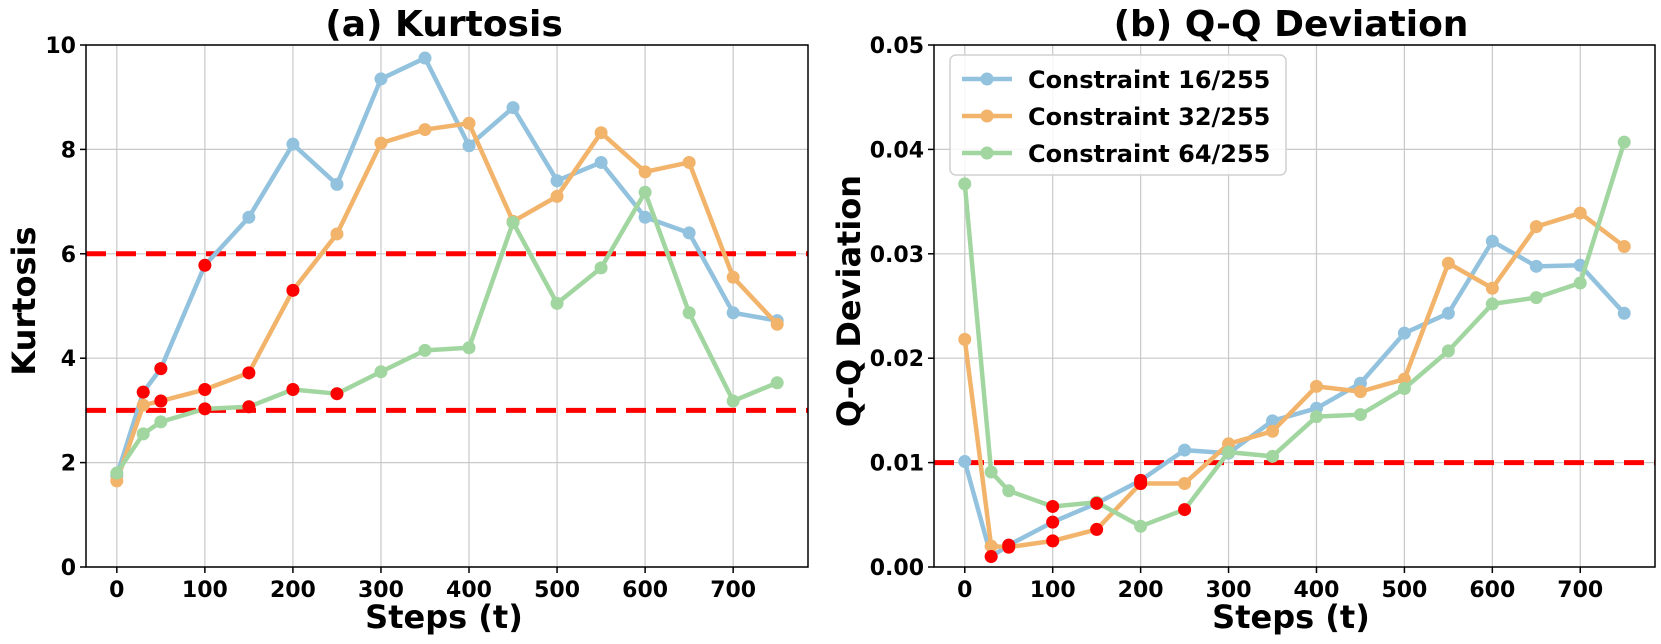  I want to click on x-tick-label-4: 400, so click(469, 590).